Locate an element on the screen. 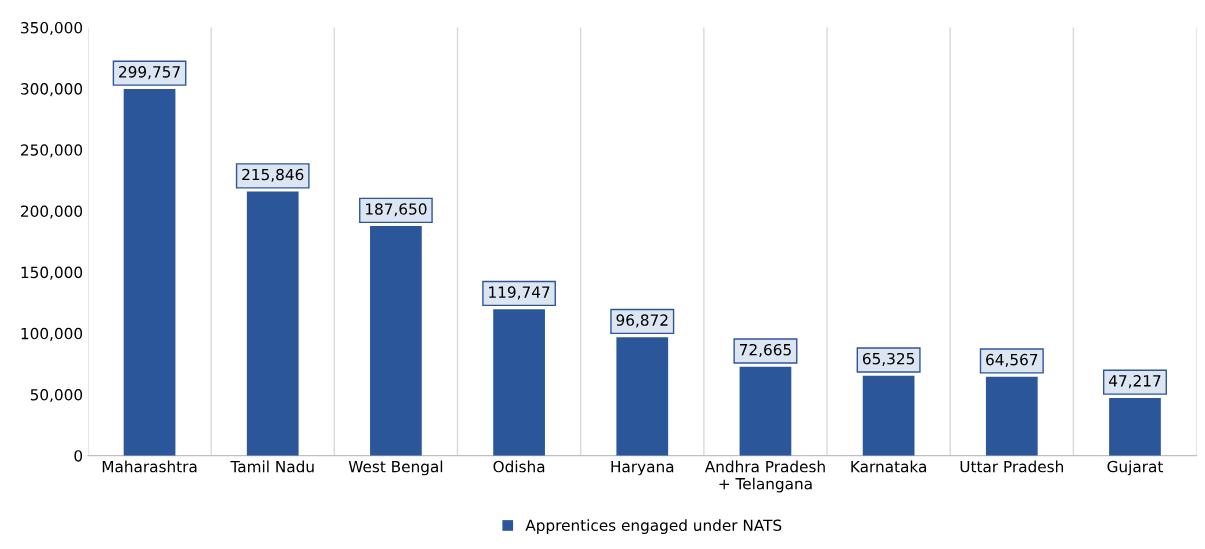 The width and height of the screenshot is (1205, 549). text: 215,846 is located at coordinates (273, 175).